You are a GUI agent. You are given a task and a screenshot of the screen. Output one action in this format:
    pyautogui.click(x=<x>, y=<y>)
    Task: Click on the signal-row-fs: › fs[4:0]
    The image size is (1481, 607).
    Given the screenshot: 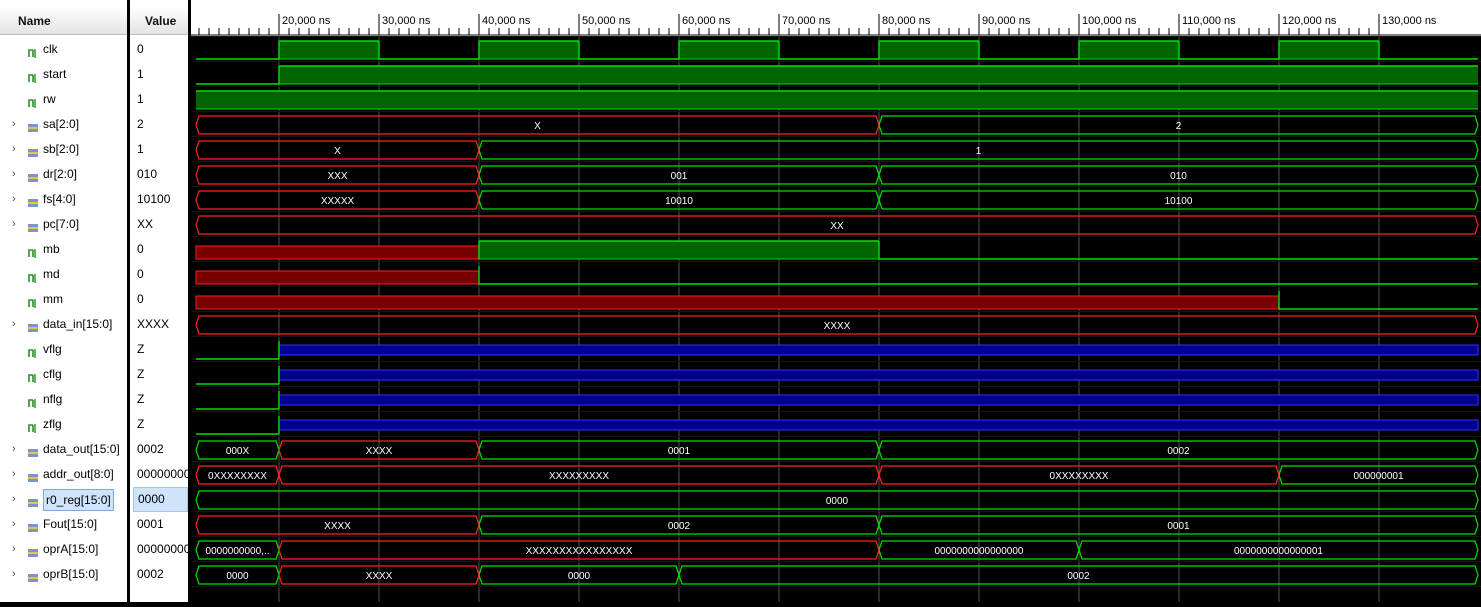 What is the action you would take?
    pyautogui.click(x=63, y=199)
    